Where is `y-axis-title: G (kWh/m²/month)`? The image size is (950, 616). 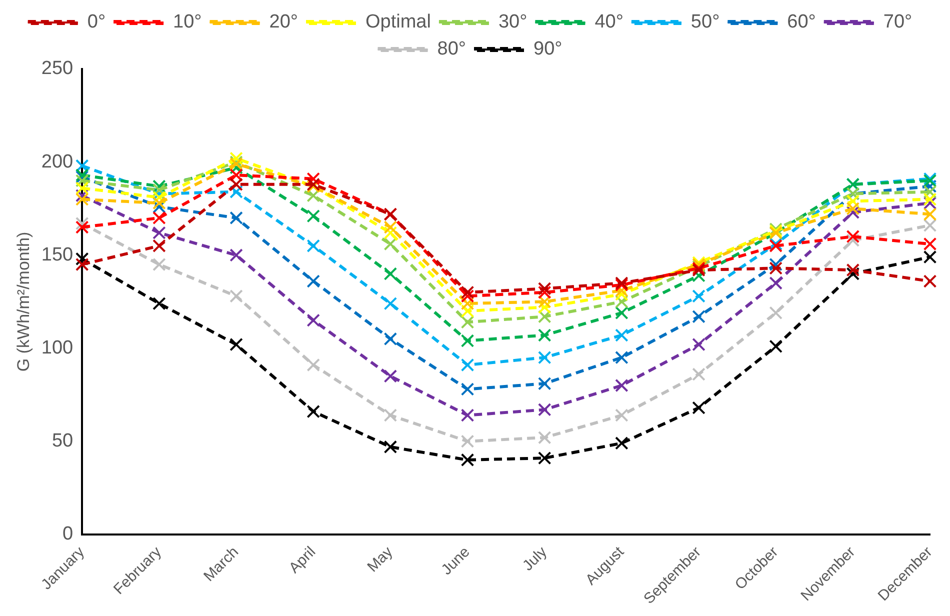 y-axis-title: G (kWh/m²/month) is located at coordinates (23, 302).